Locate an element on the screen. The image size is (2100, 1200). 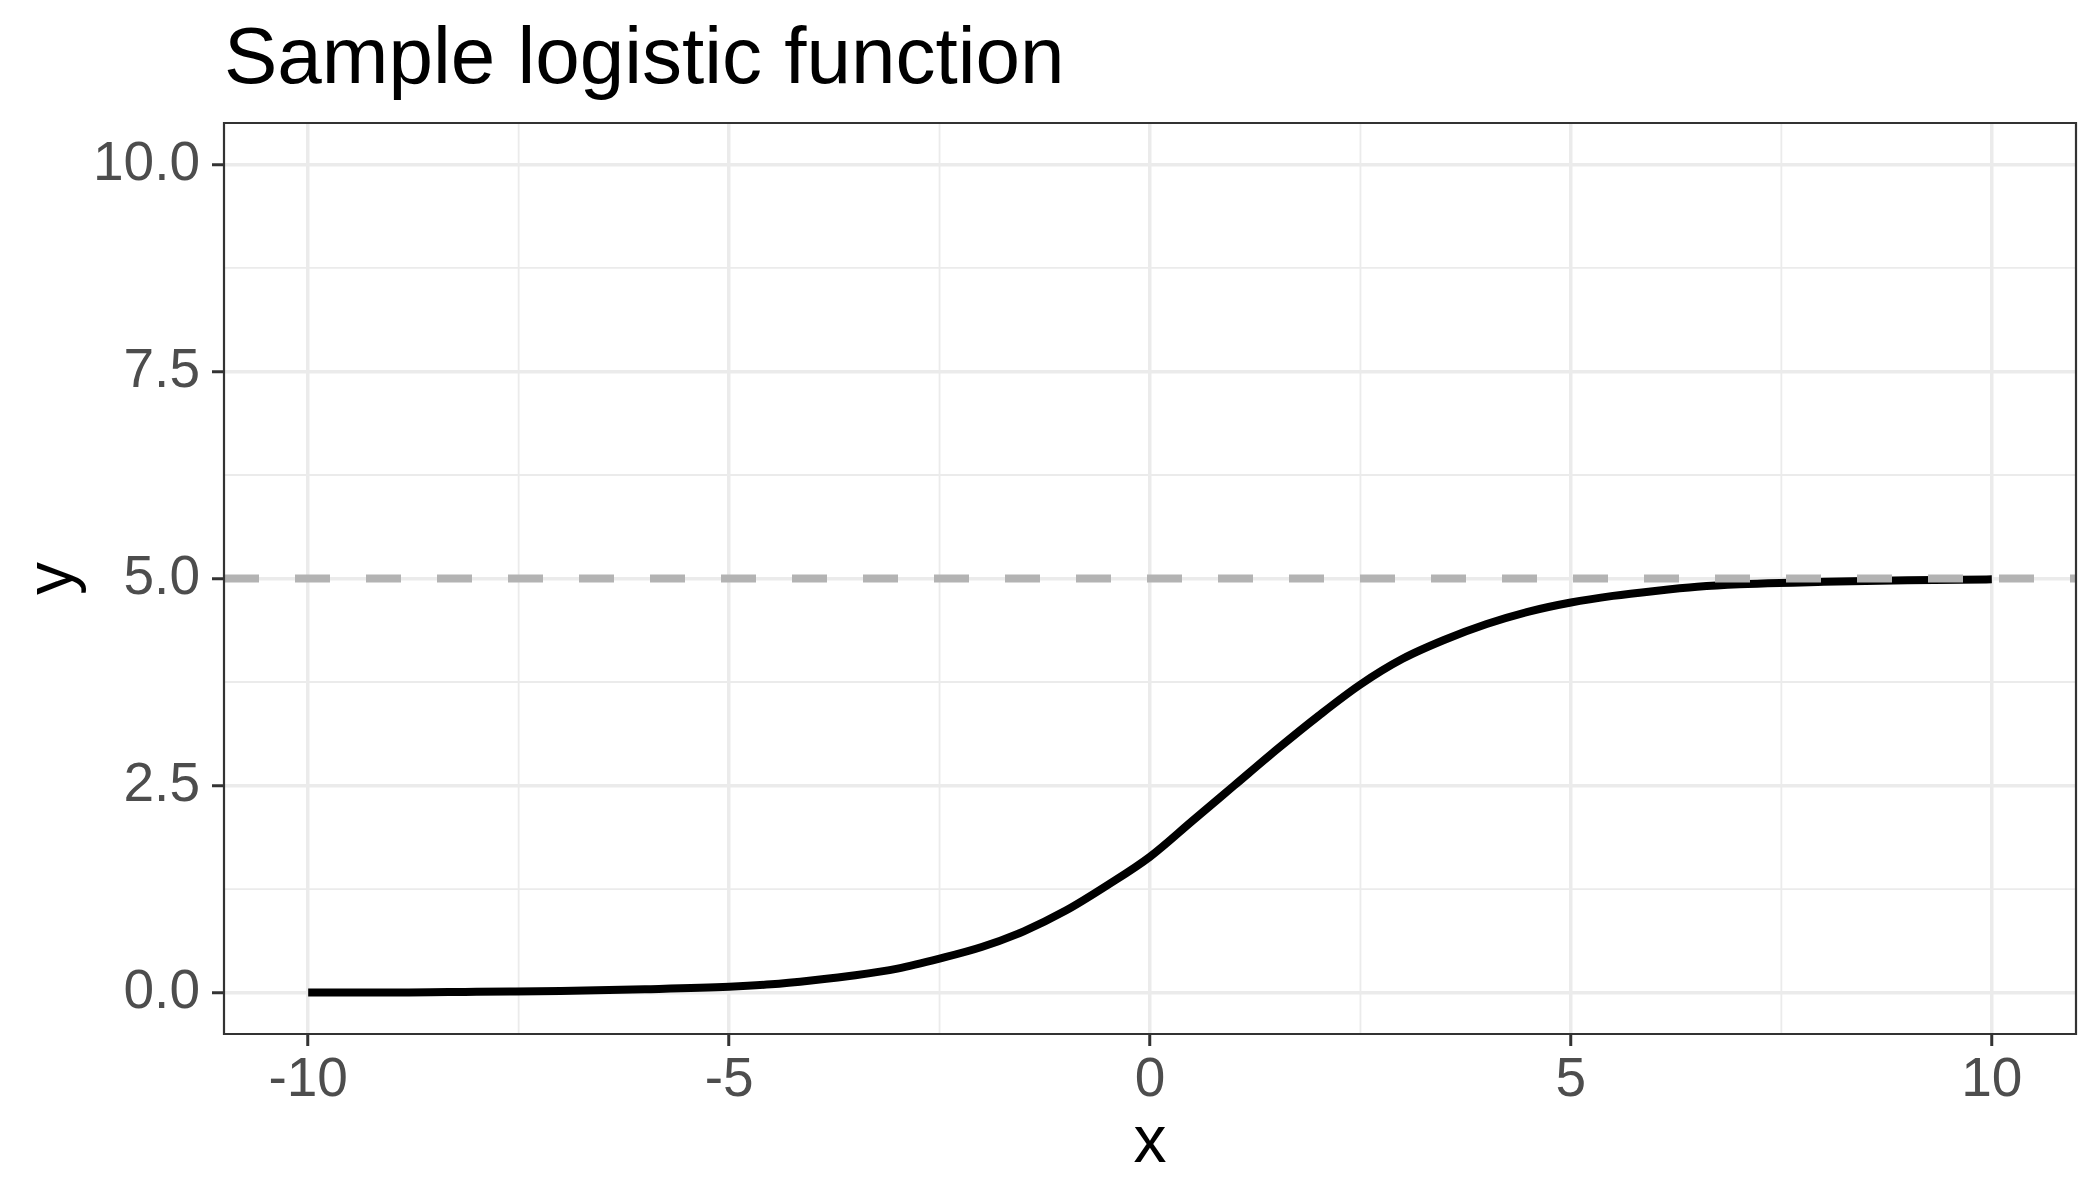
chart-title: Sample logistic function is located at coordinates (644, 55).